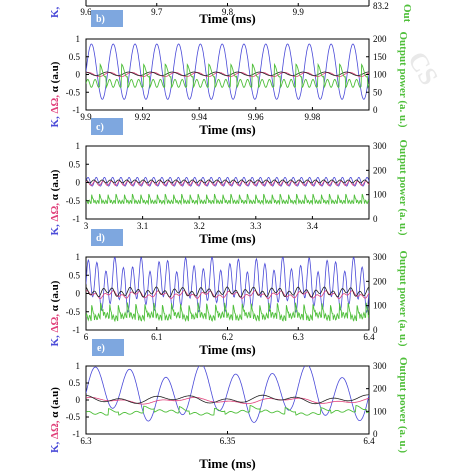  What do you see at coordinates (100, 127) in the screenshot?
I see `panel-label: c)` at bounding box center [100, 127].